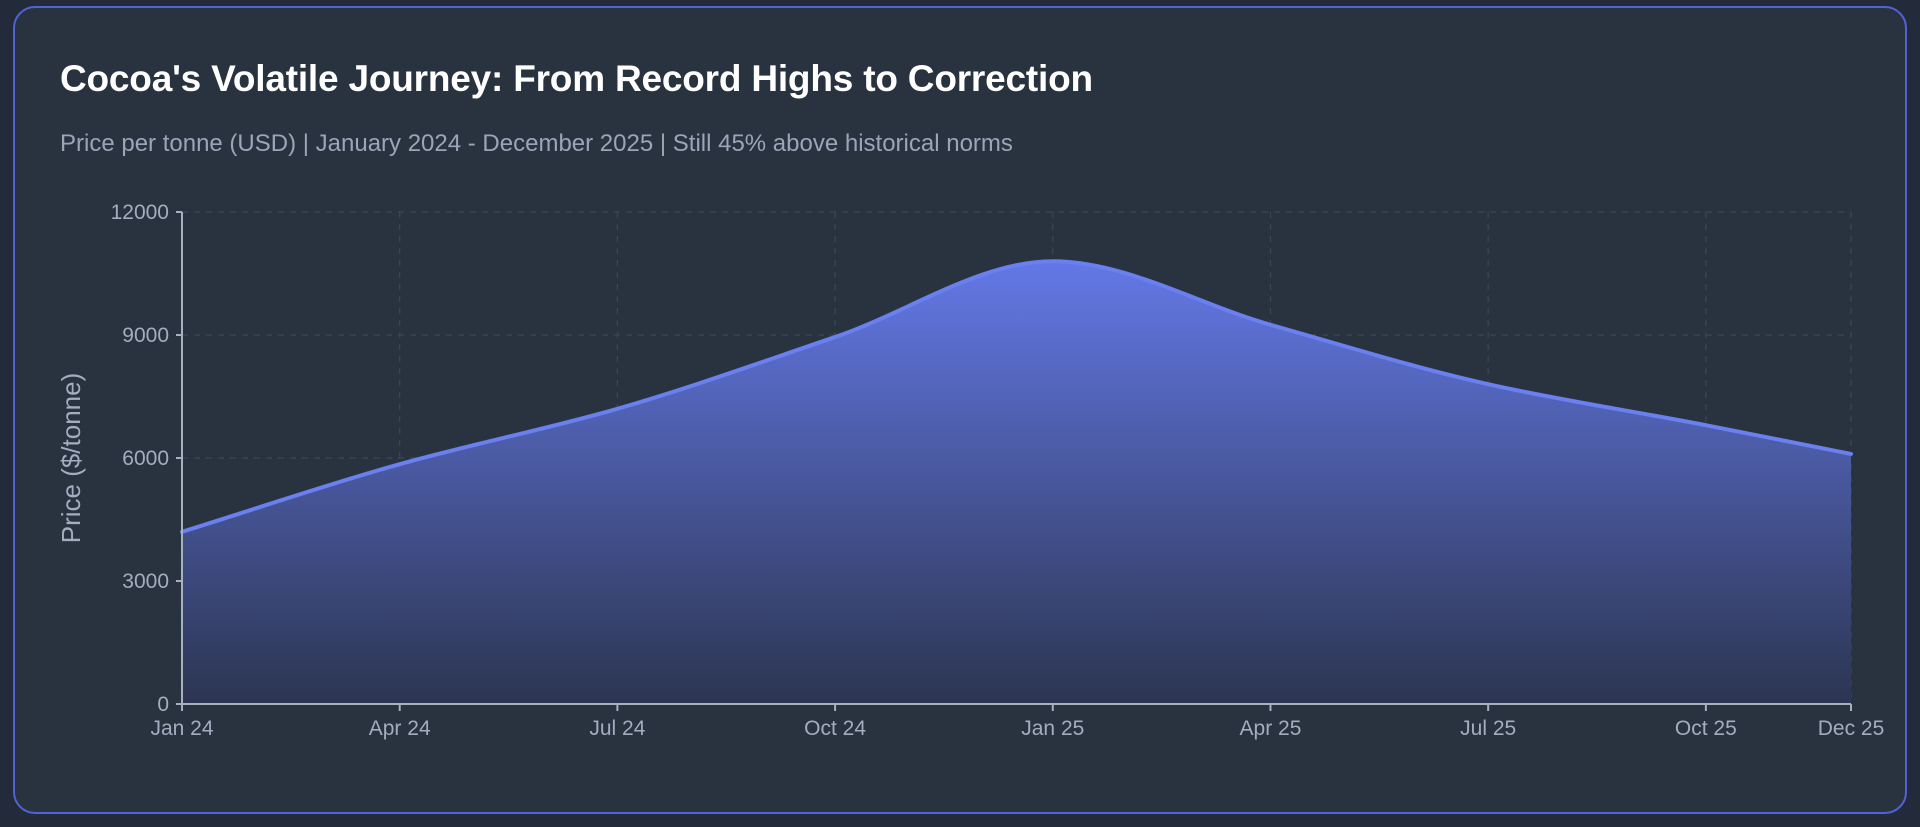 This screenshot has height=827, width=1920. Describe the element at coordinates (181, 728) in the screenshot. I see `x-tick-label: Jan 24` at that location.